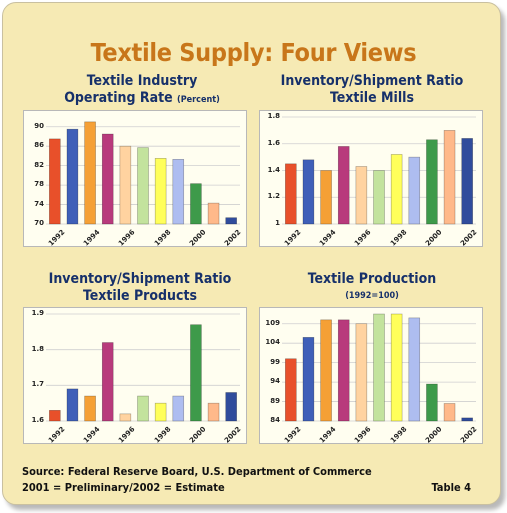  What do you see at coordinates (273, 169) in the screenshot?
I see `y-tick-label: 1.4` at bounding box center [273, 169].